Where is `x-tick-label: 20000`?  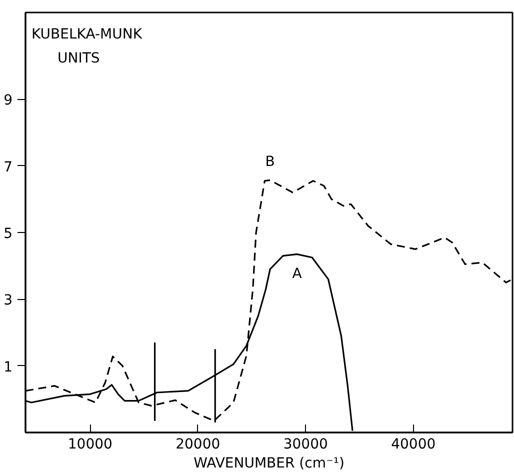
x-tick-label: 20000 is located at coordinates (198, 444).